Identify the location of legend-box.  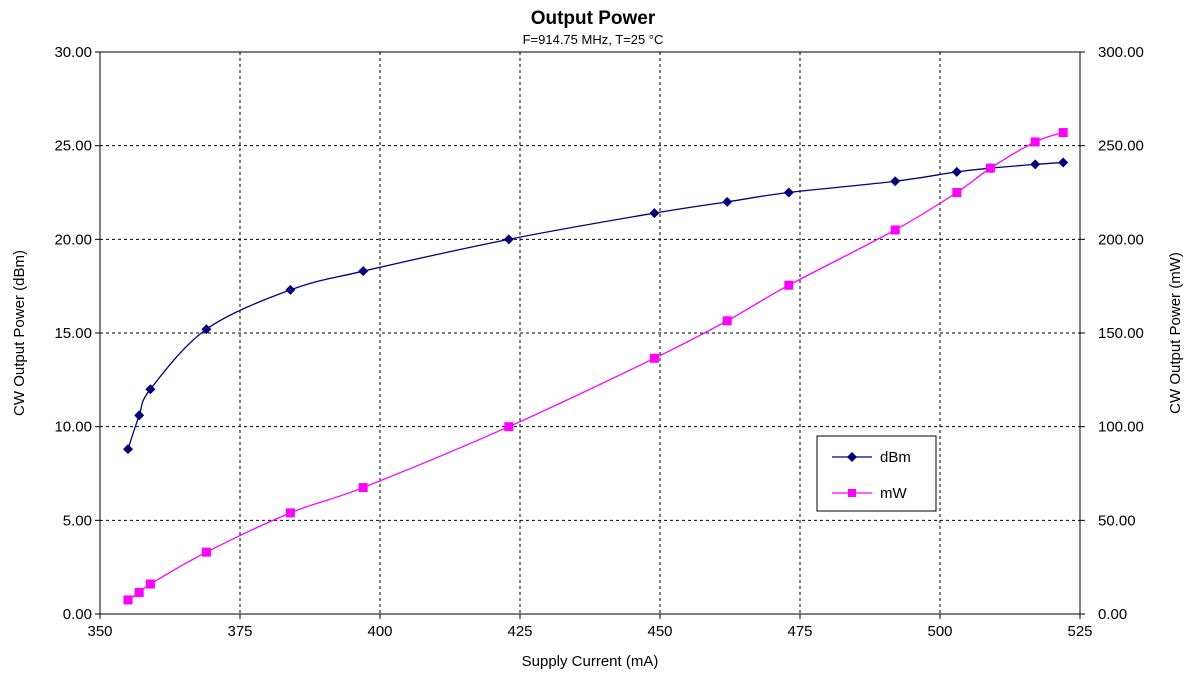
(876, 473).